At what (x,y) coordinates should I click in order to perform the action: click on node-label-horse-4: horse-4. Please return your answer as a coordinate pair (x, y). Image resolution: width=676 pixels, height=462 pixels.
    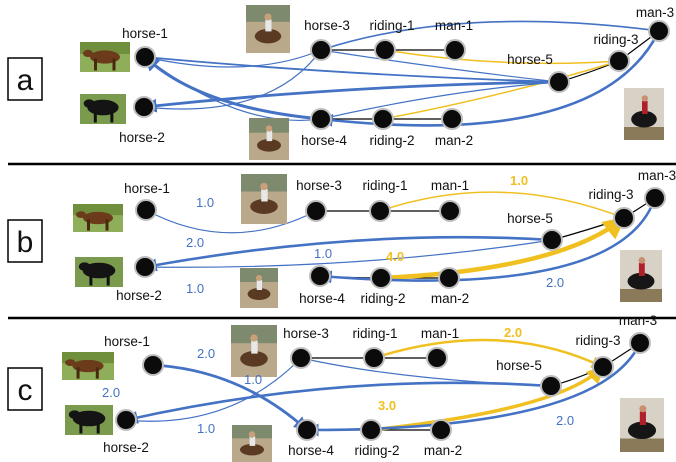
    Looking at the image, I should click on (322, 298).